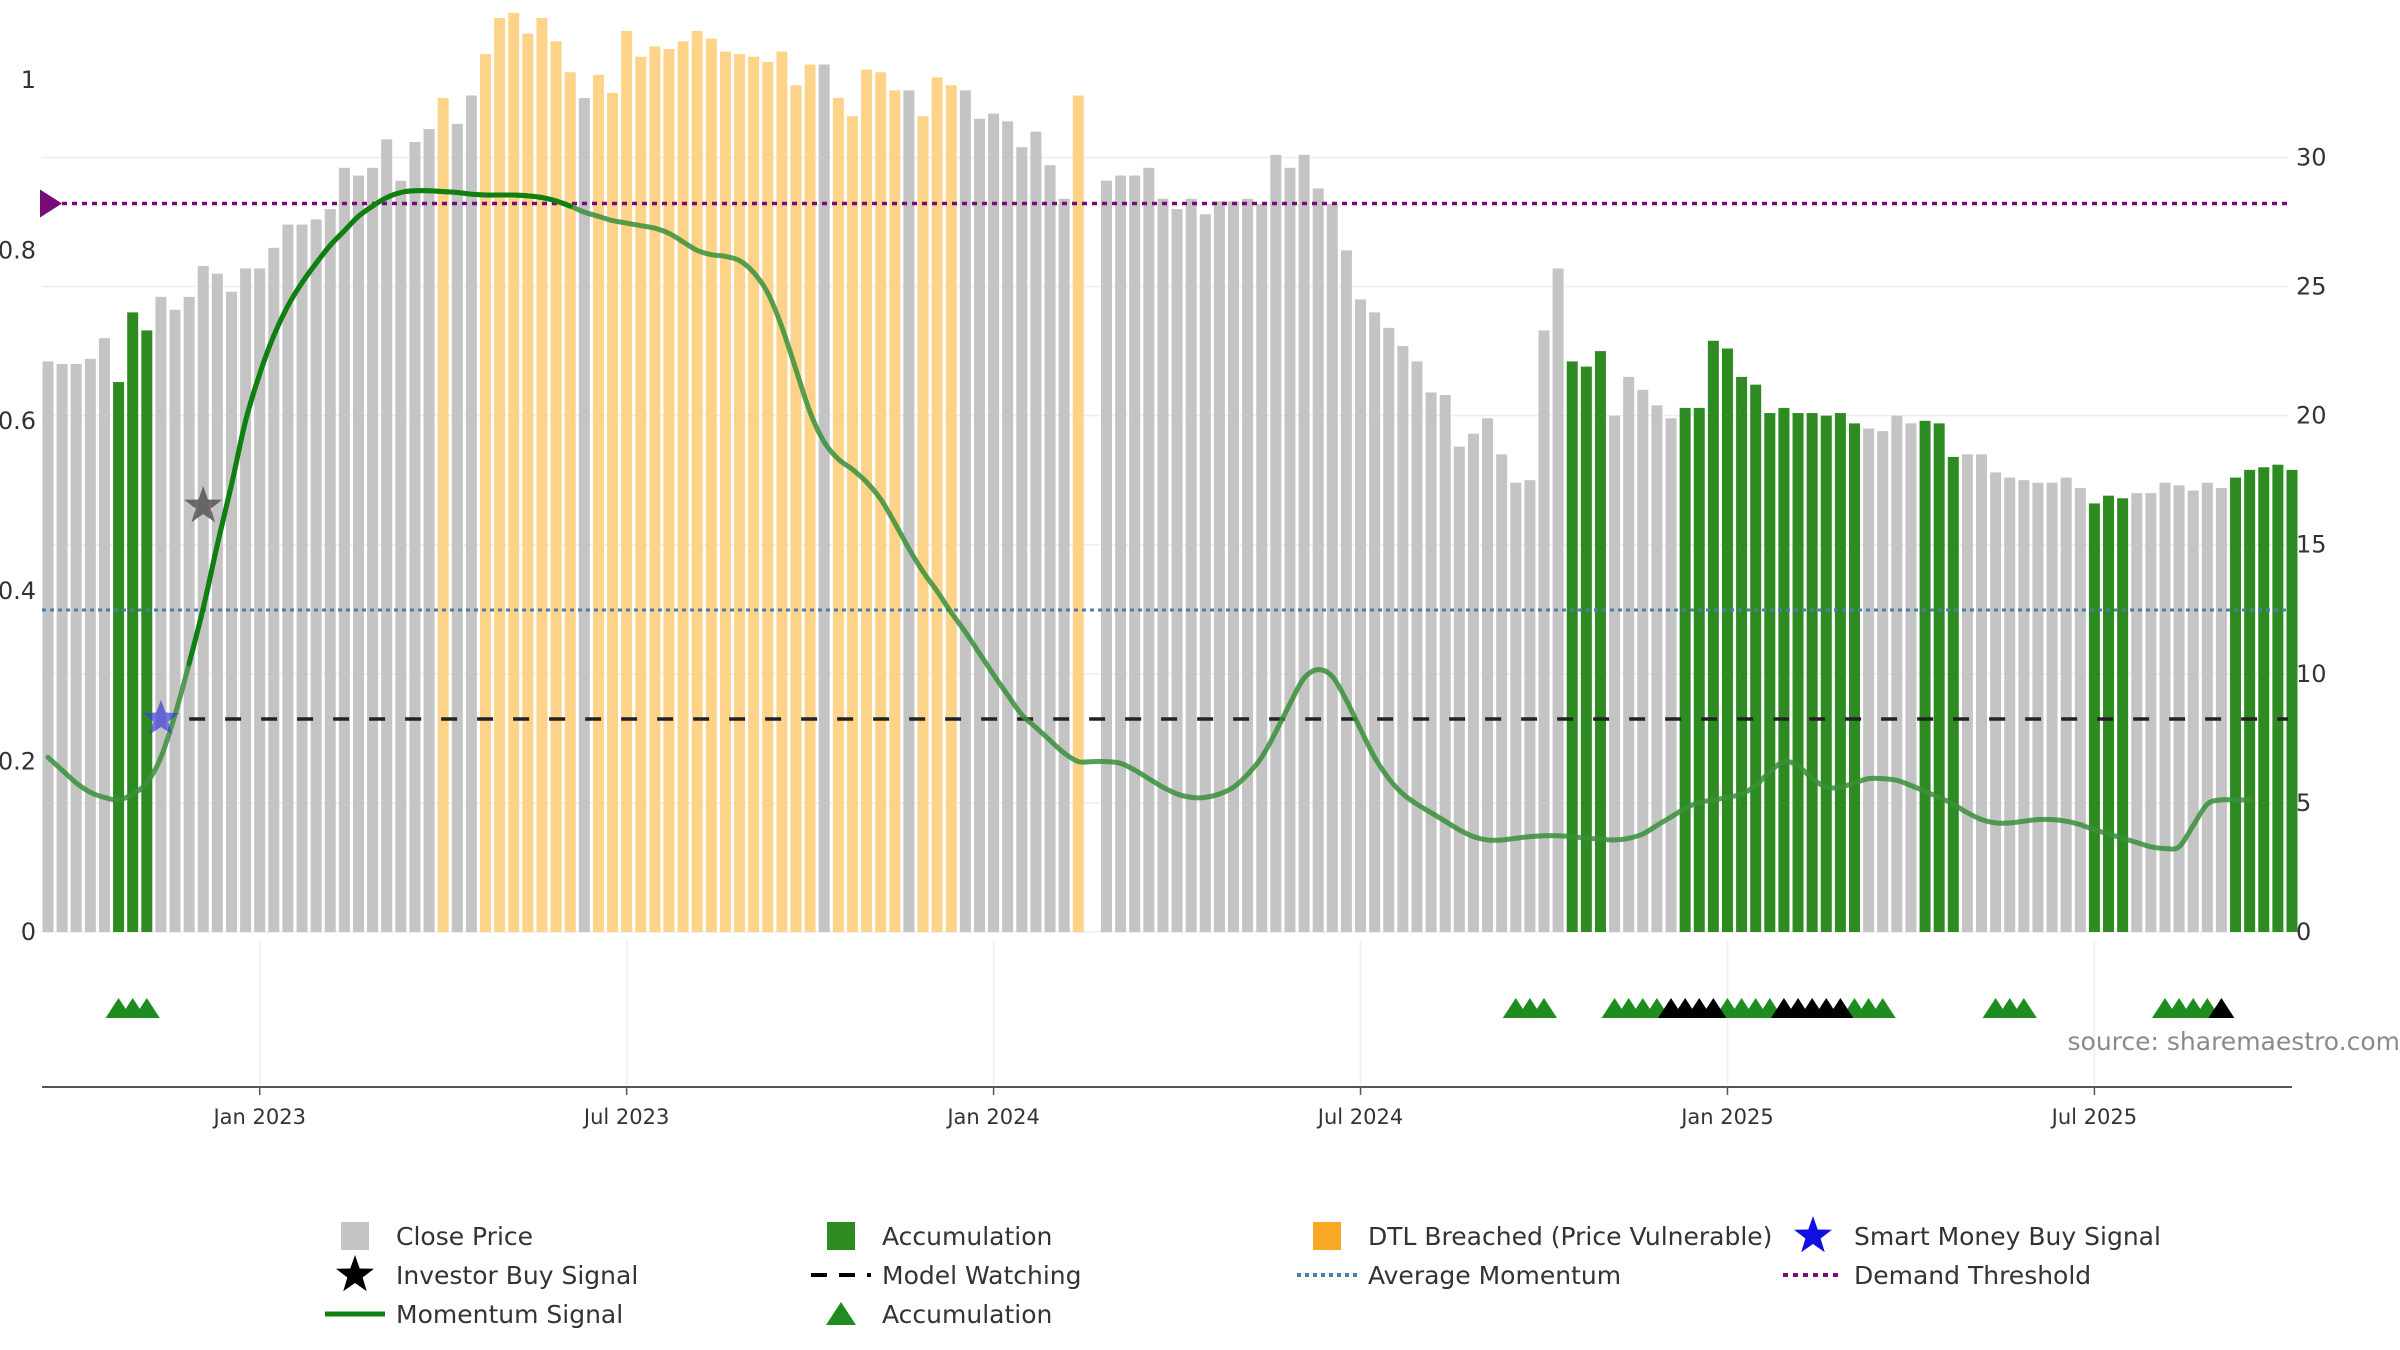  I want to click on legend-symbol-accumulation, so click(841, 1236).